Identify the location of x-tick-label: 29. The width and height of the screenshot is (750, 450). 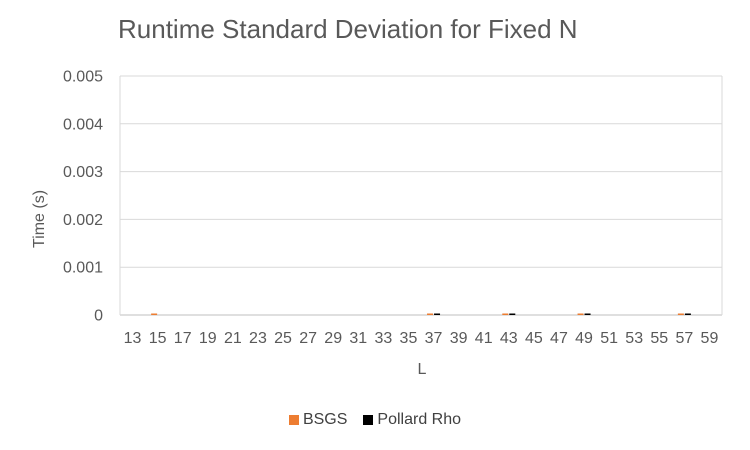
(333, 338).